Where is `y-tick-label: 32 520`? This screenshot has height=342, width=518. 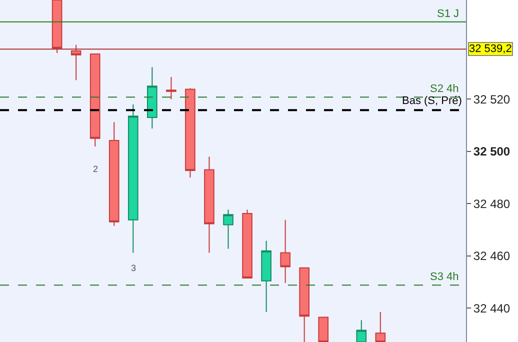
y-tick-label: 32 520 is located at coordinates (491, 99).